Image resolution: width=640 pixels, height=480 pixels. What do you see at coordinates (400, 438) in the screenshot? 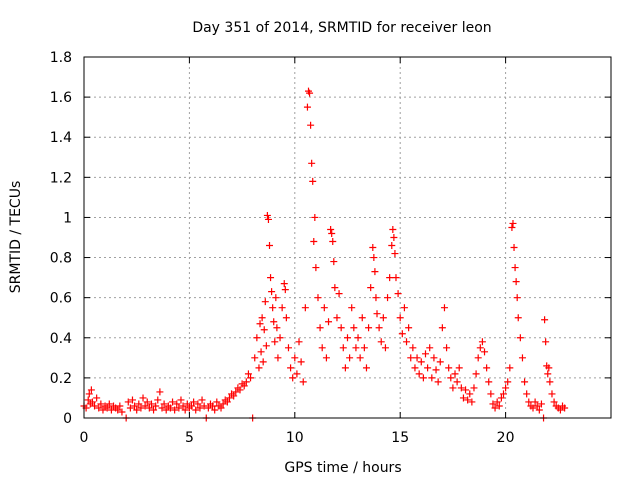
I see `x-tick-label: 15` at bounding box center [400, 438].